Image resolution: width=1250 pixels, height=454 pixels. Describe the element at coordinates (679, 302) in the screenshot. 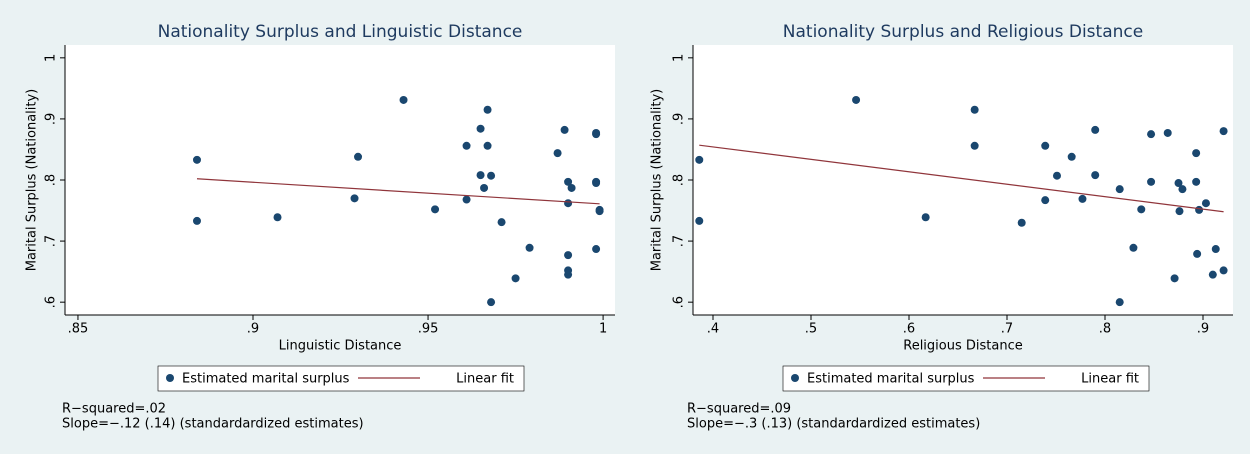

I see `y-tick-label: .6` at that location.